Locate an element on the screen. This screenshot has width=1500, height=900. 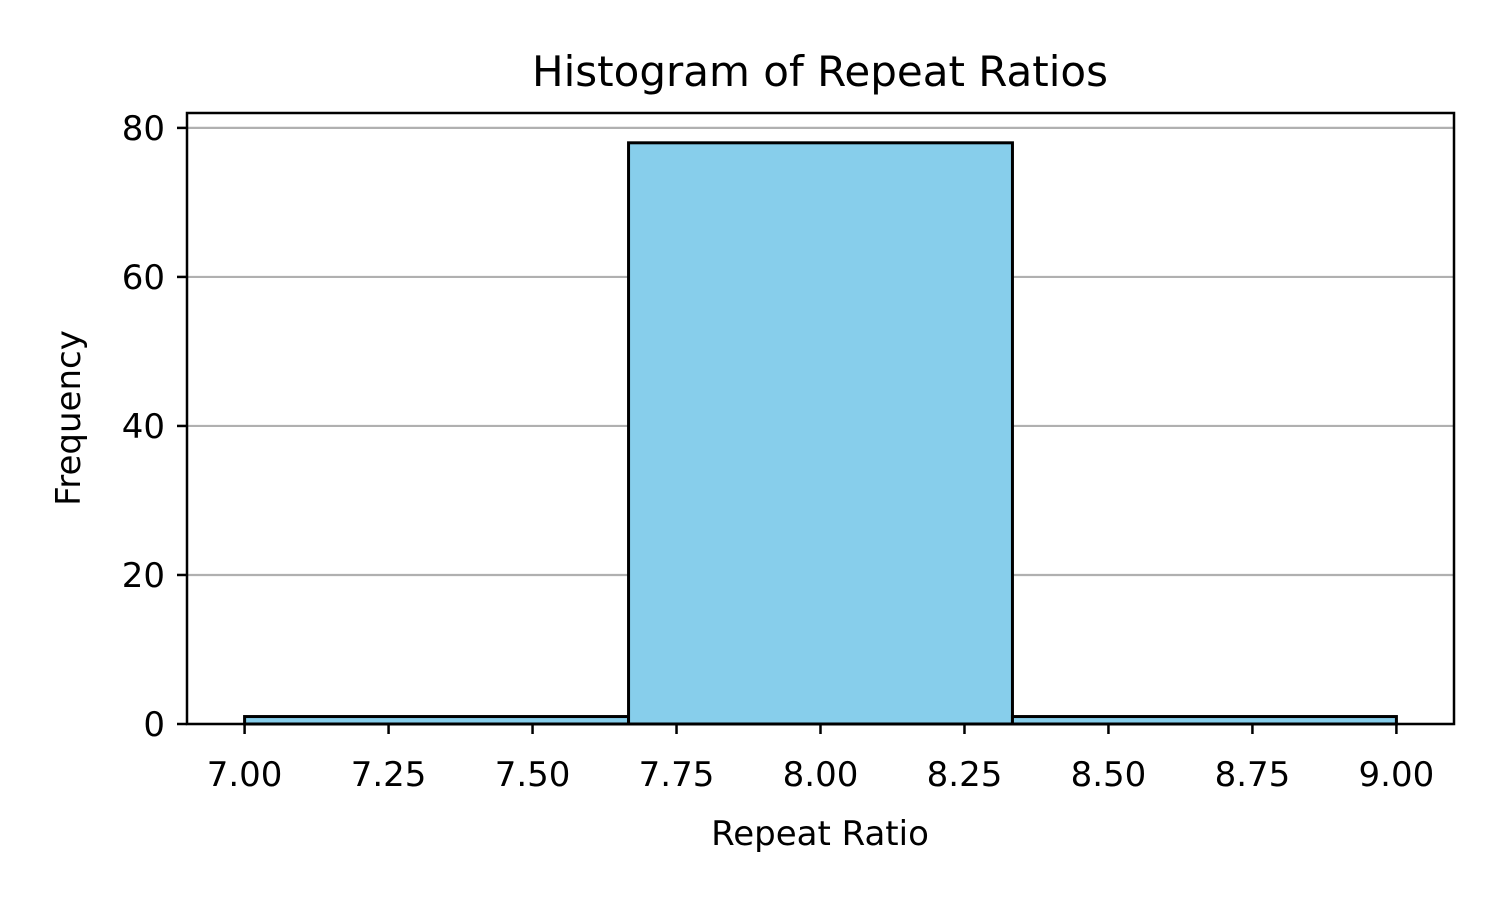
y-axis-label: Frequency is located at coordinates (69, 418).